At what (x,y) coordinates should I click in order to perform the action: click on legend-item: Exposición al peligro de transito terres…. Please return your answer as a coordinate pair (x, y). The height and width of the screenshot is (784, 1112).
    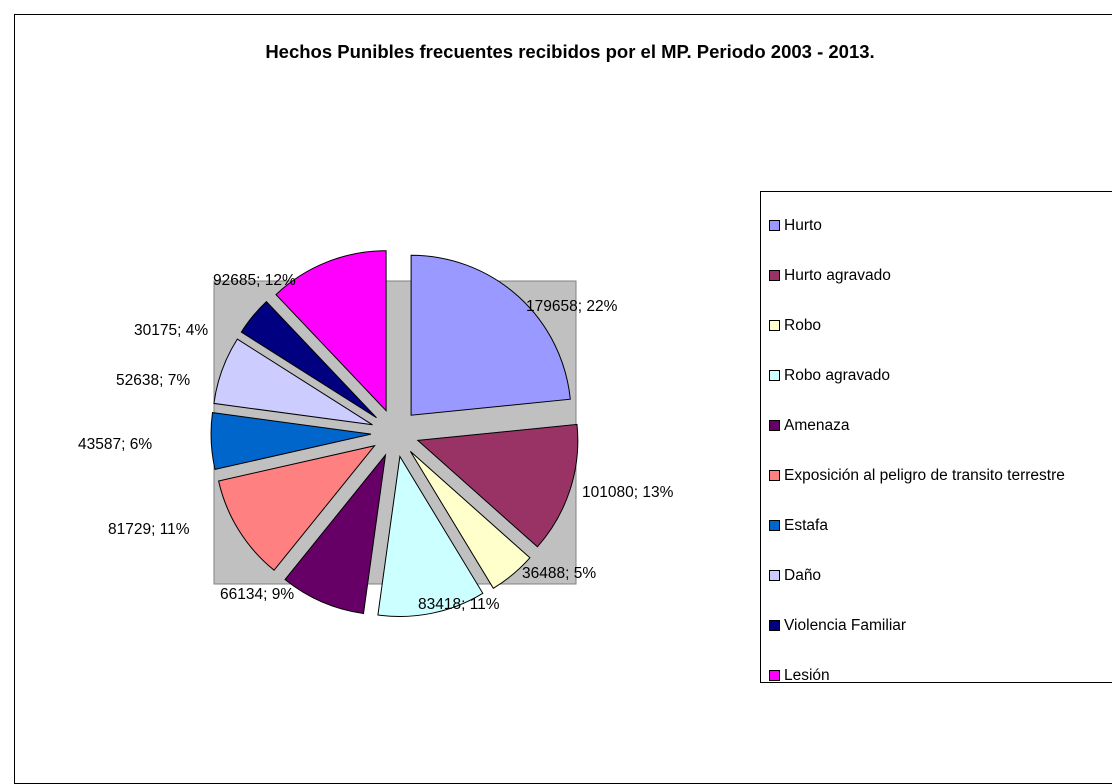
    Looking at the image, I should click on (940, 475).